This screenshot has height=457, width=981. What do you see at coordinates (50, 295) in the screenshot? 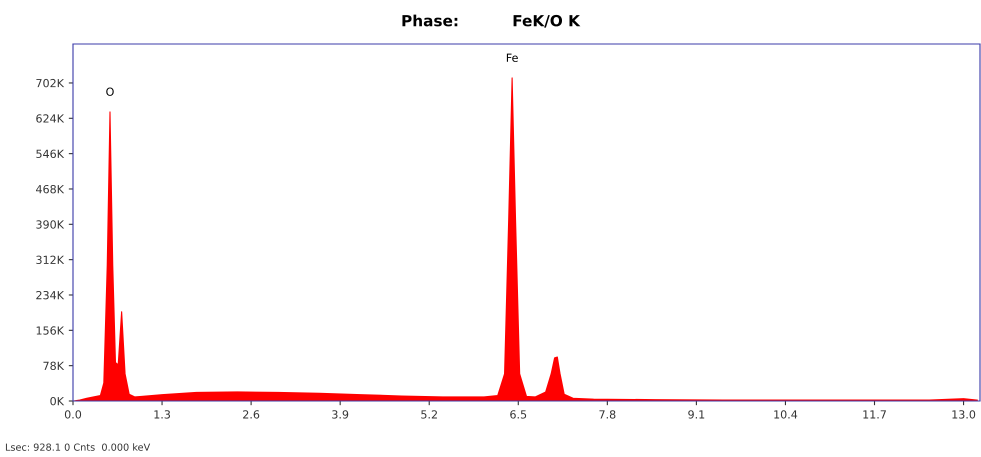
I see `y-tick-label: 234K` at bounding box center [50, 295].